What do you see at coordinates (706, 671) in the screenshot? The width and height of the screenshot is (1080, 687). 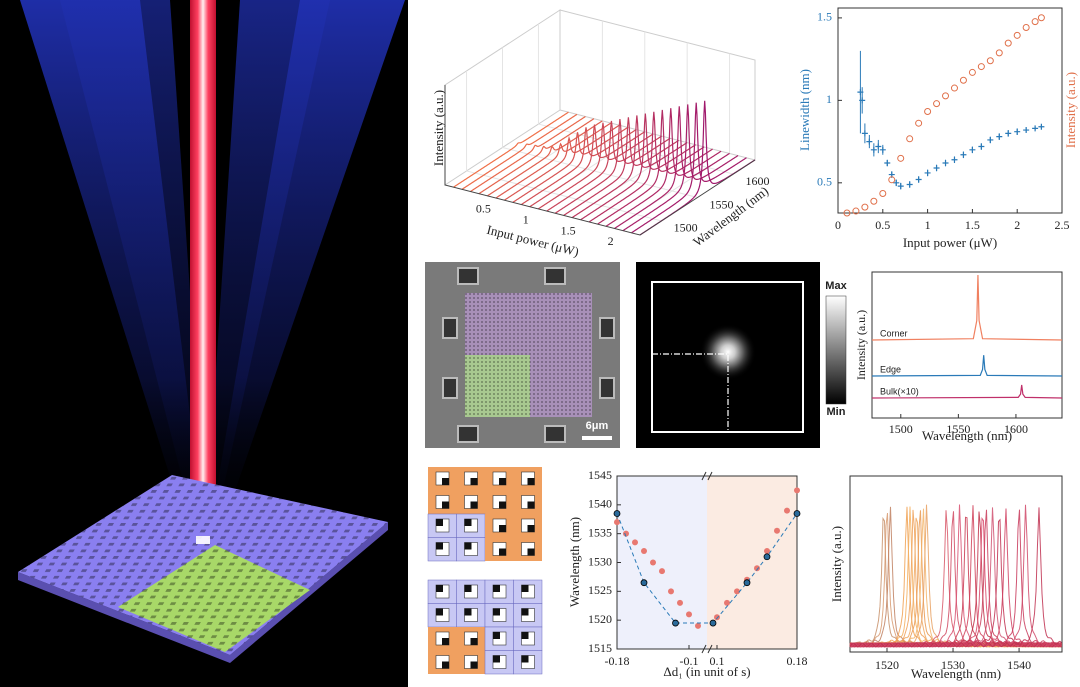 I see `x-axis-label: Δd₁ (in unit of s)` at bounding box center [706, 671].